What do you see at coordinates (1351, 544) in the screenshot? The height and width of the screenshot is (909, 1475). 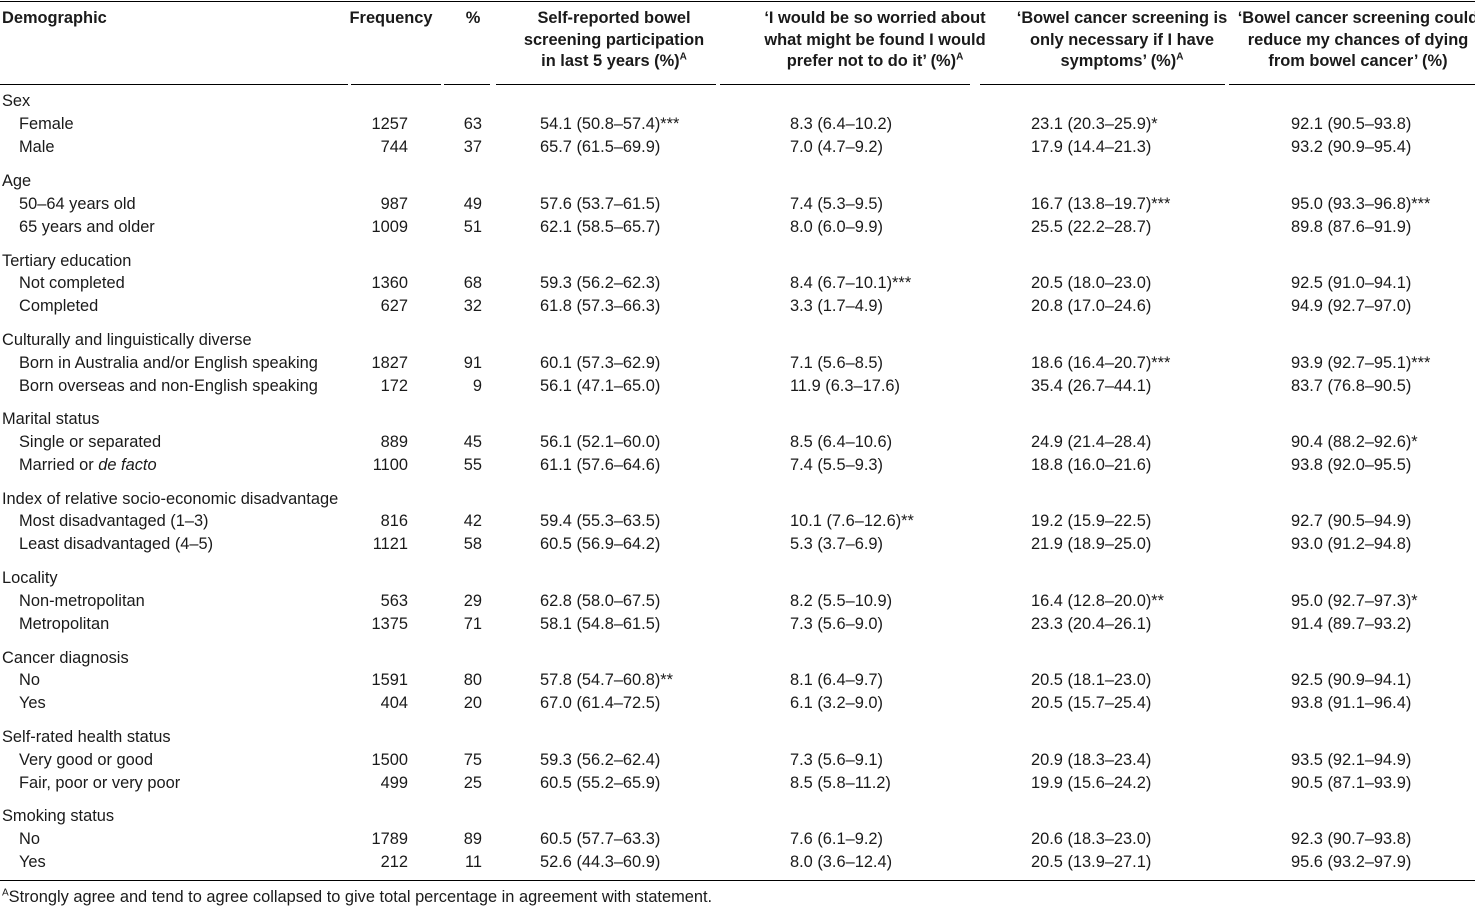 I see `reduce-chances-cell: 93.0 (91.2–94.8)` at bounding box center [1351, 544].